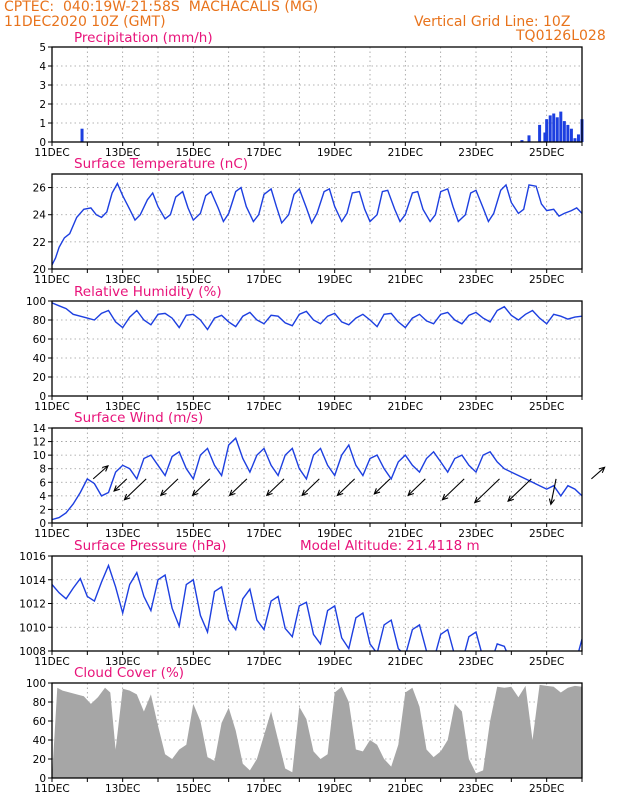 The image size is (618, 800). I want to click on run-date-label: 11DEC2020 10Z (GMT), so click(85, 22).